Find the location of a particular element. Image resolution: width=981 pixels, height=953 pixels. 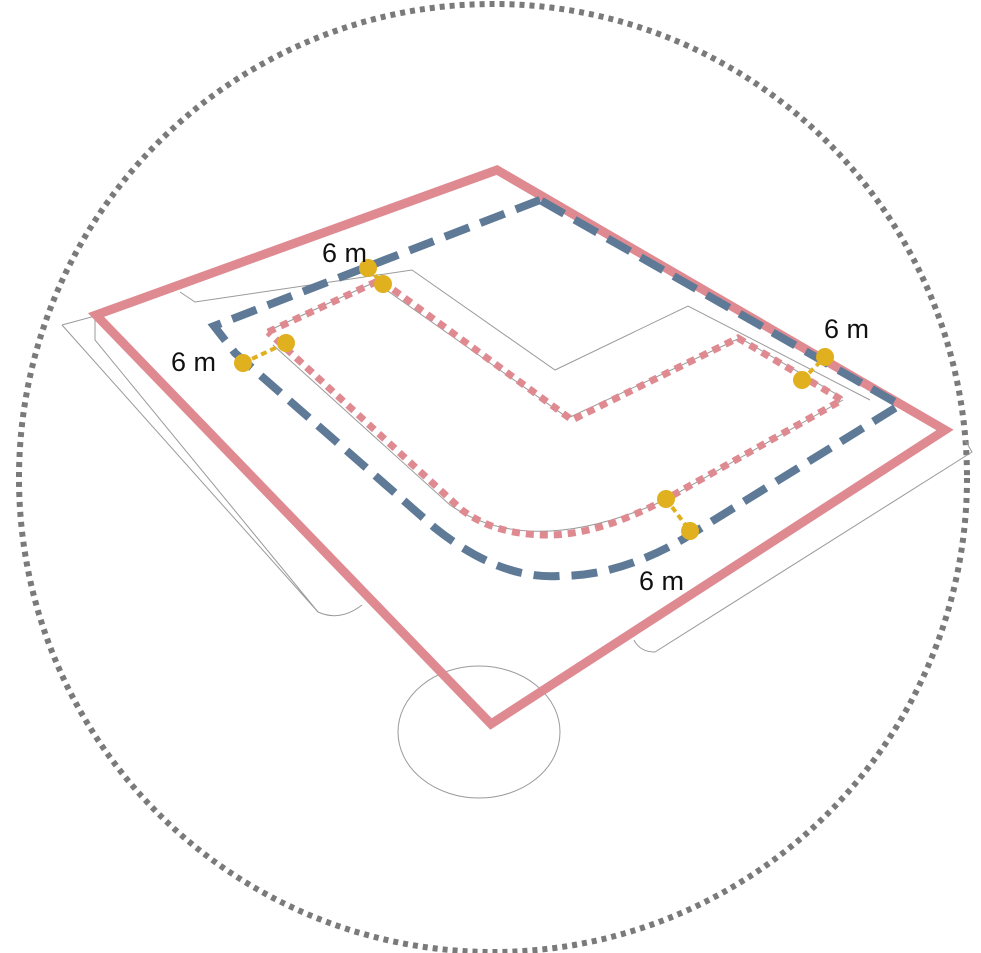

dimension-marker-top-left is located at coordinates (375, 276).